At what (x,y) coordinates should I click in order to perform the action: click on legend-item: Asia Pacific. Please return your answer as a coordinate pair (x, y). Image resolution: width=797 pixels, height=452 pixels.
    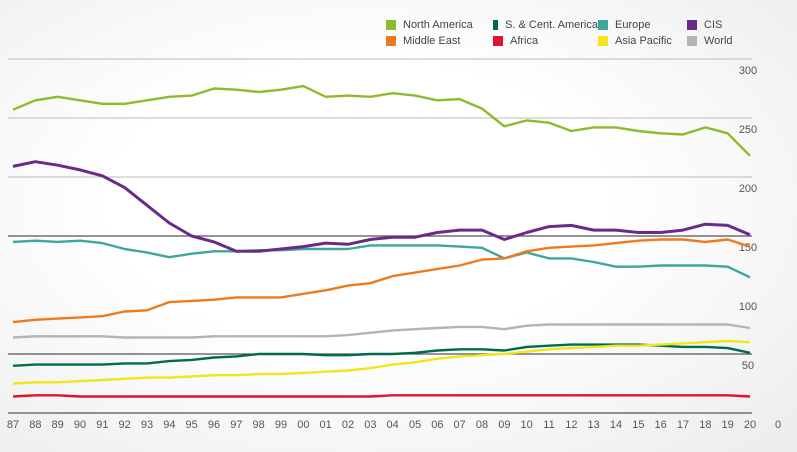
    Looking at the image, I should click on (642, 41).